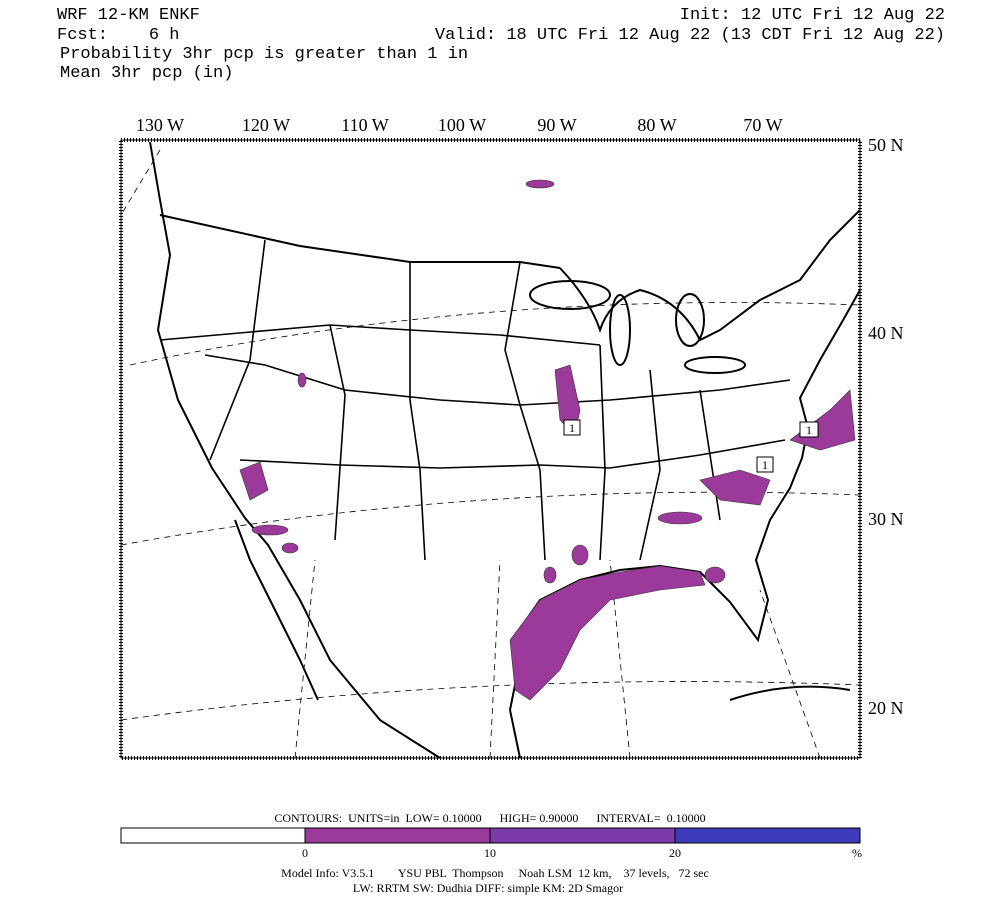 This screenshot has width=1000, height=900. I want to click on lon-label: 130 W, so click(160, 125).